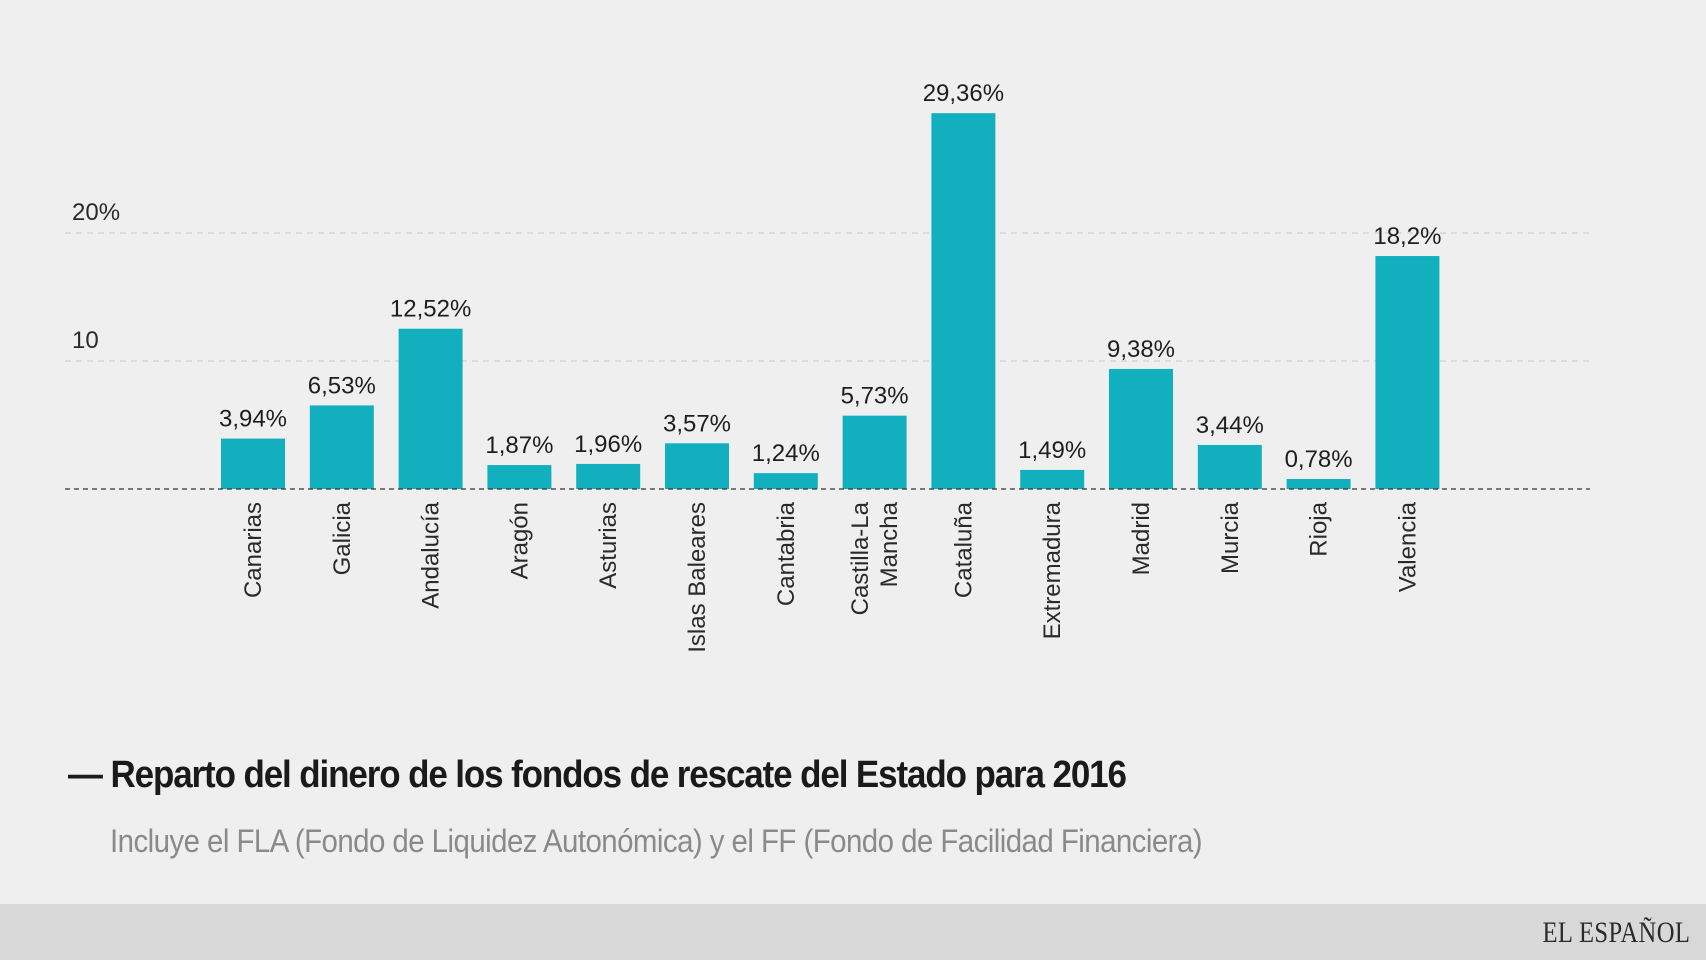 The height and width of the screenshot is (960, 1706). What do you see at coordinates (827, 297) in the screenshot?
I see `gridlines` at bounding box center [827, 297].